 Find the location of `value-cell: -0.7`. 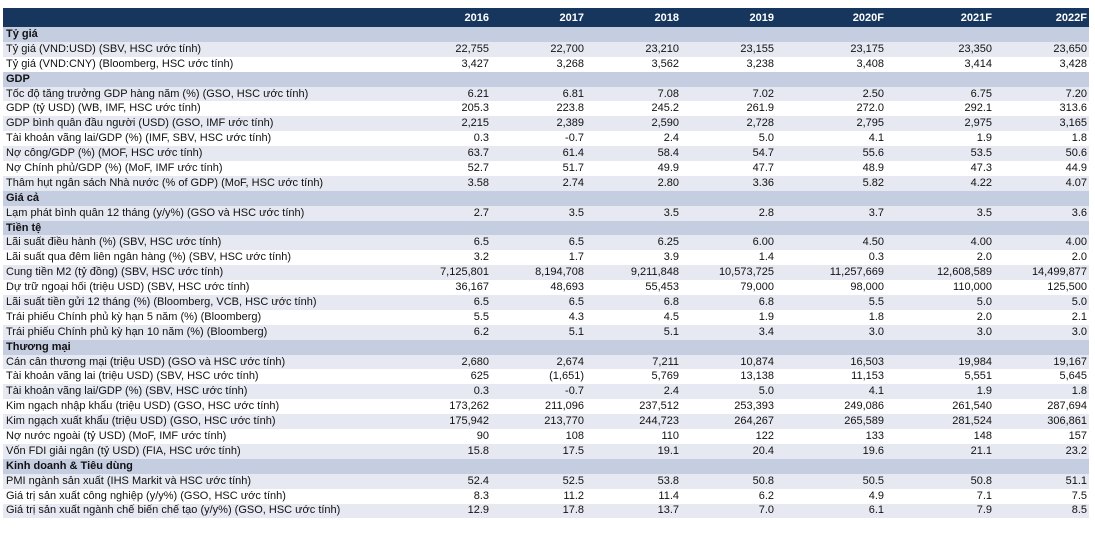

value-cell: -0.7 is located at coordinates (574, 138).